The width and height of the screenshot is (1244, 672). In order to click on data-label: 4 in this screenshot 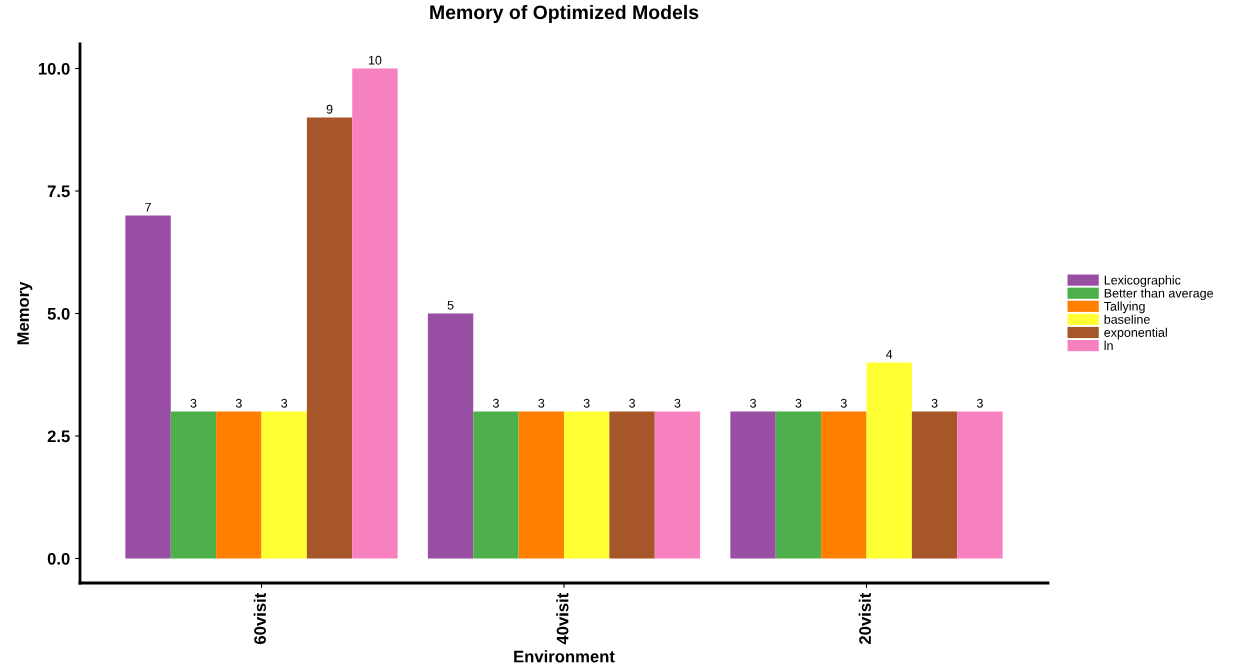, I will do `click(889, 354)`.